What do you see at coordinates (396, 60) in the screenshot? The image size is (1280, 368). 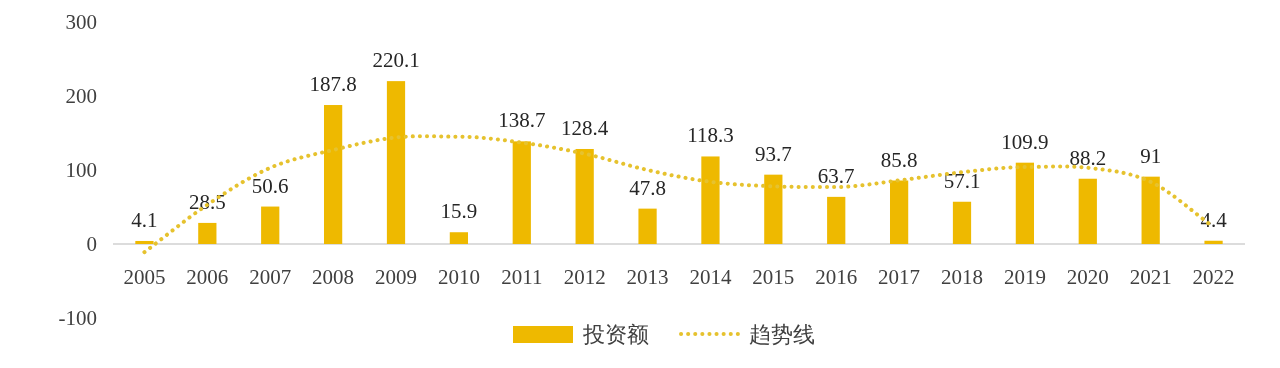 I see `data-label: 220.1` at bounding box center [396, 60].